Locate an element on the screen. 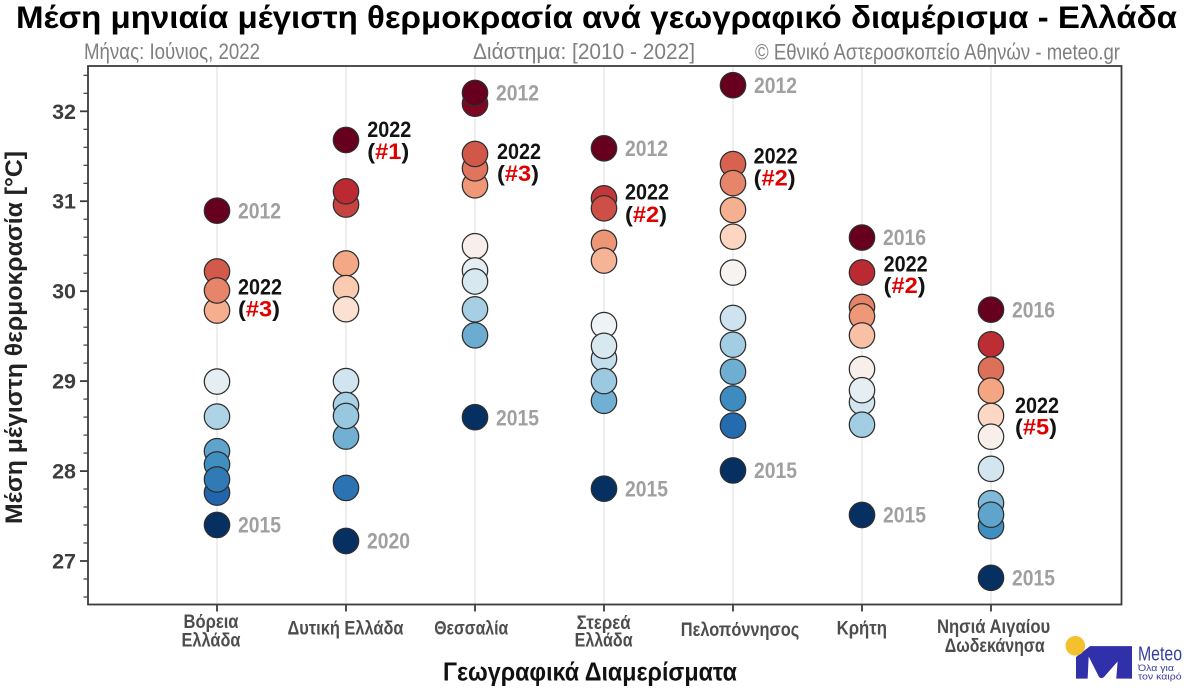 Image resolution: width=1200 pixels, height=697 pixels. svg-text: Meteo is located at coordinates (1160, 655).